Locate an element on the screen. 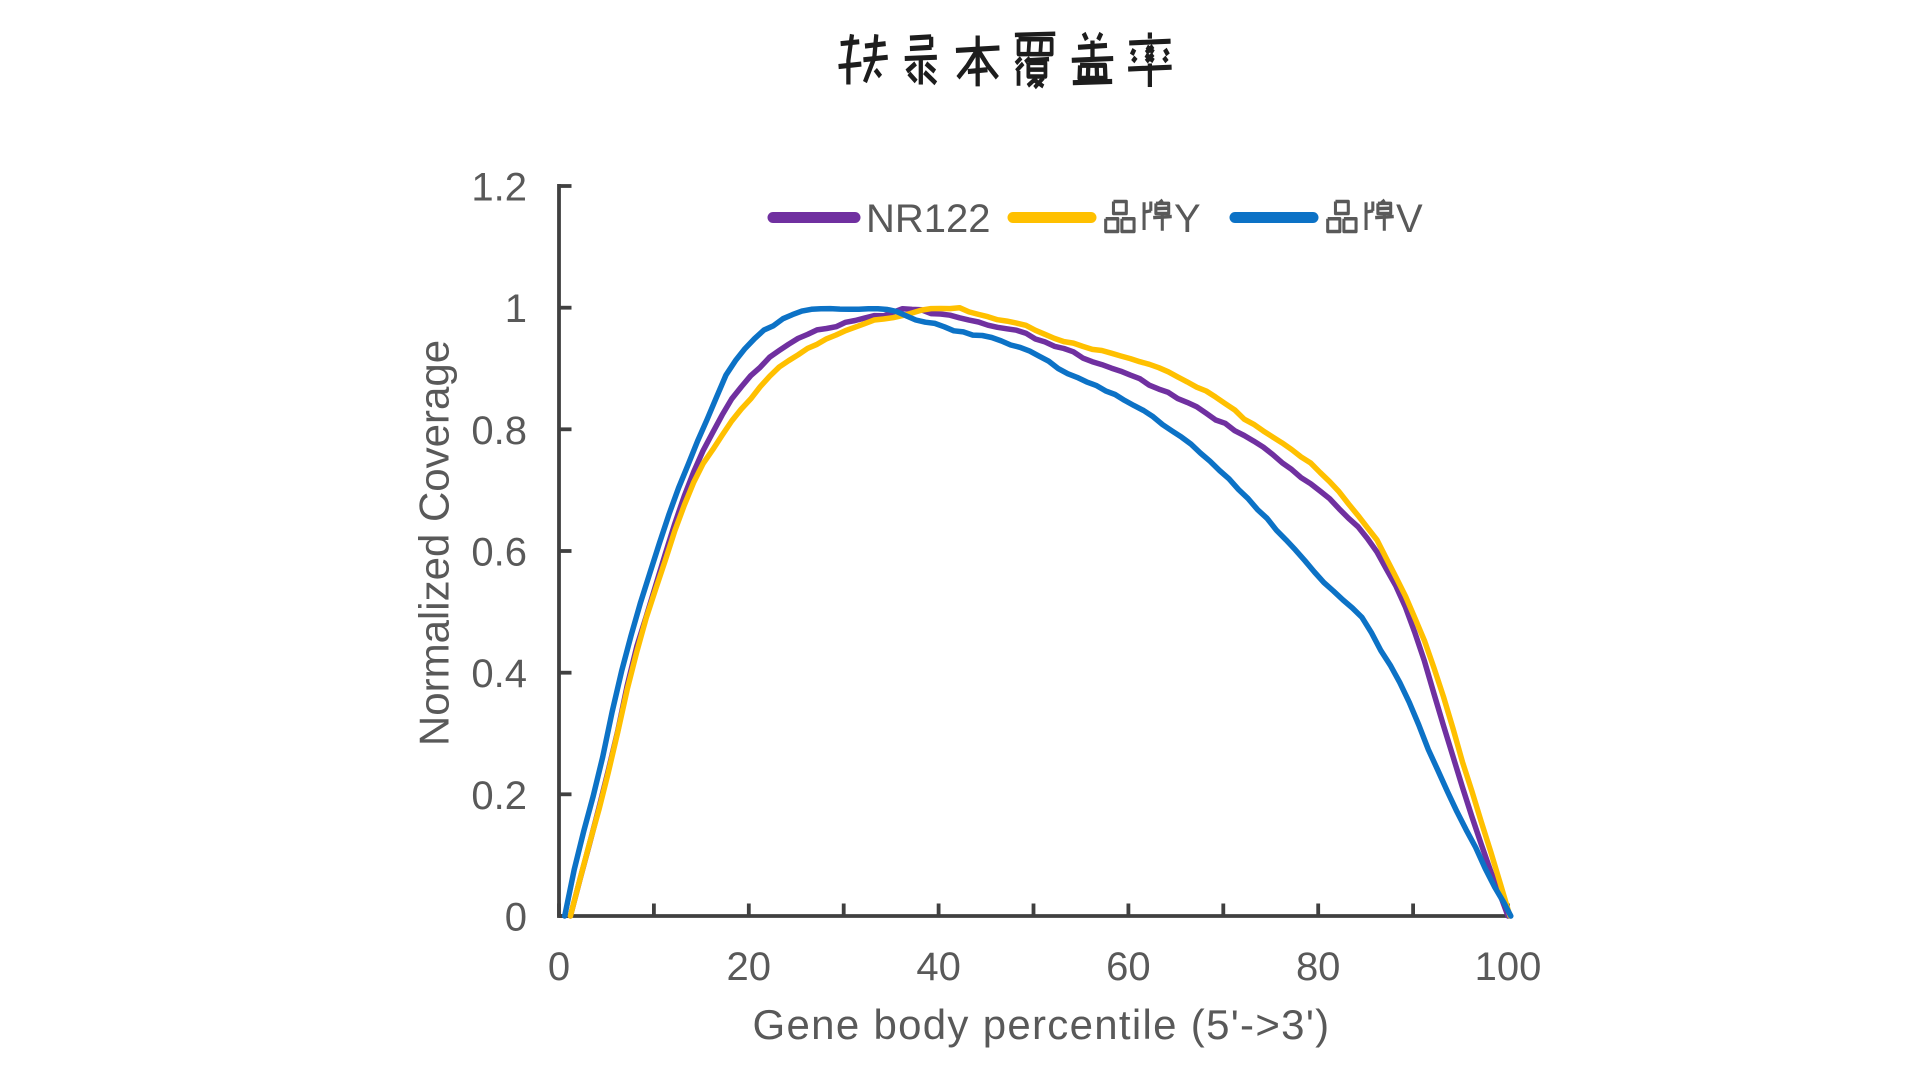 Image resolution: width=1920 pixels, height=1080 pixels. svg-text: 0.4 is located at coordinates (499, 674).